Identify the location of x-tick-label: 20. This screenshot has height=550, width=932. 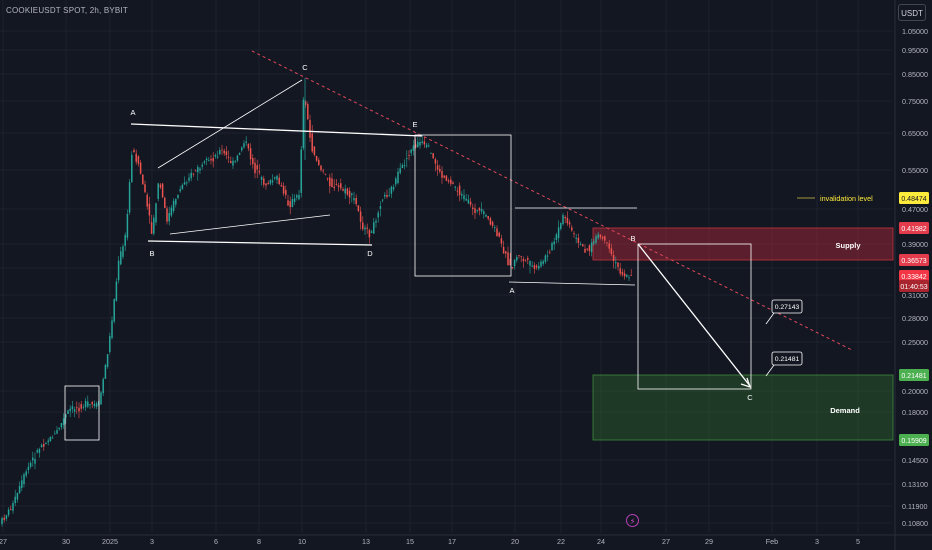
(515, 541).